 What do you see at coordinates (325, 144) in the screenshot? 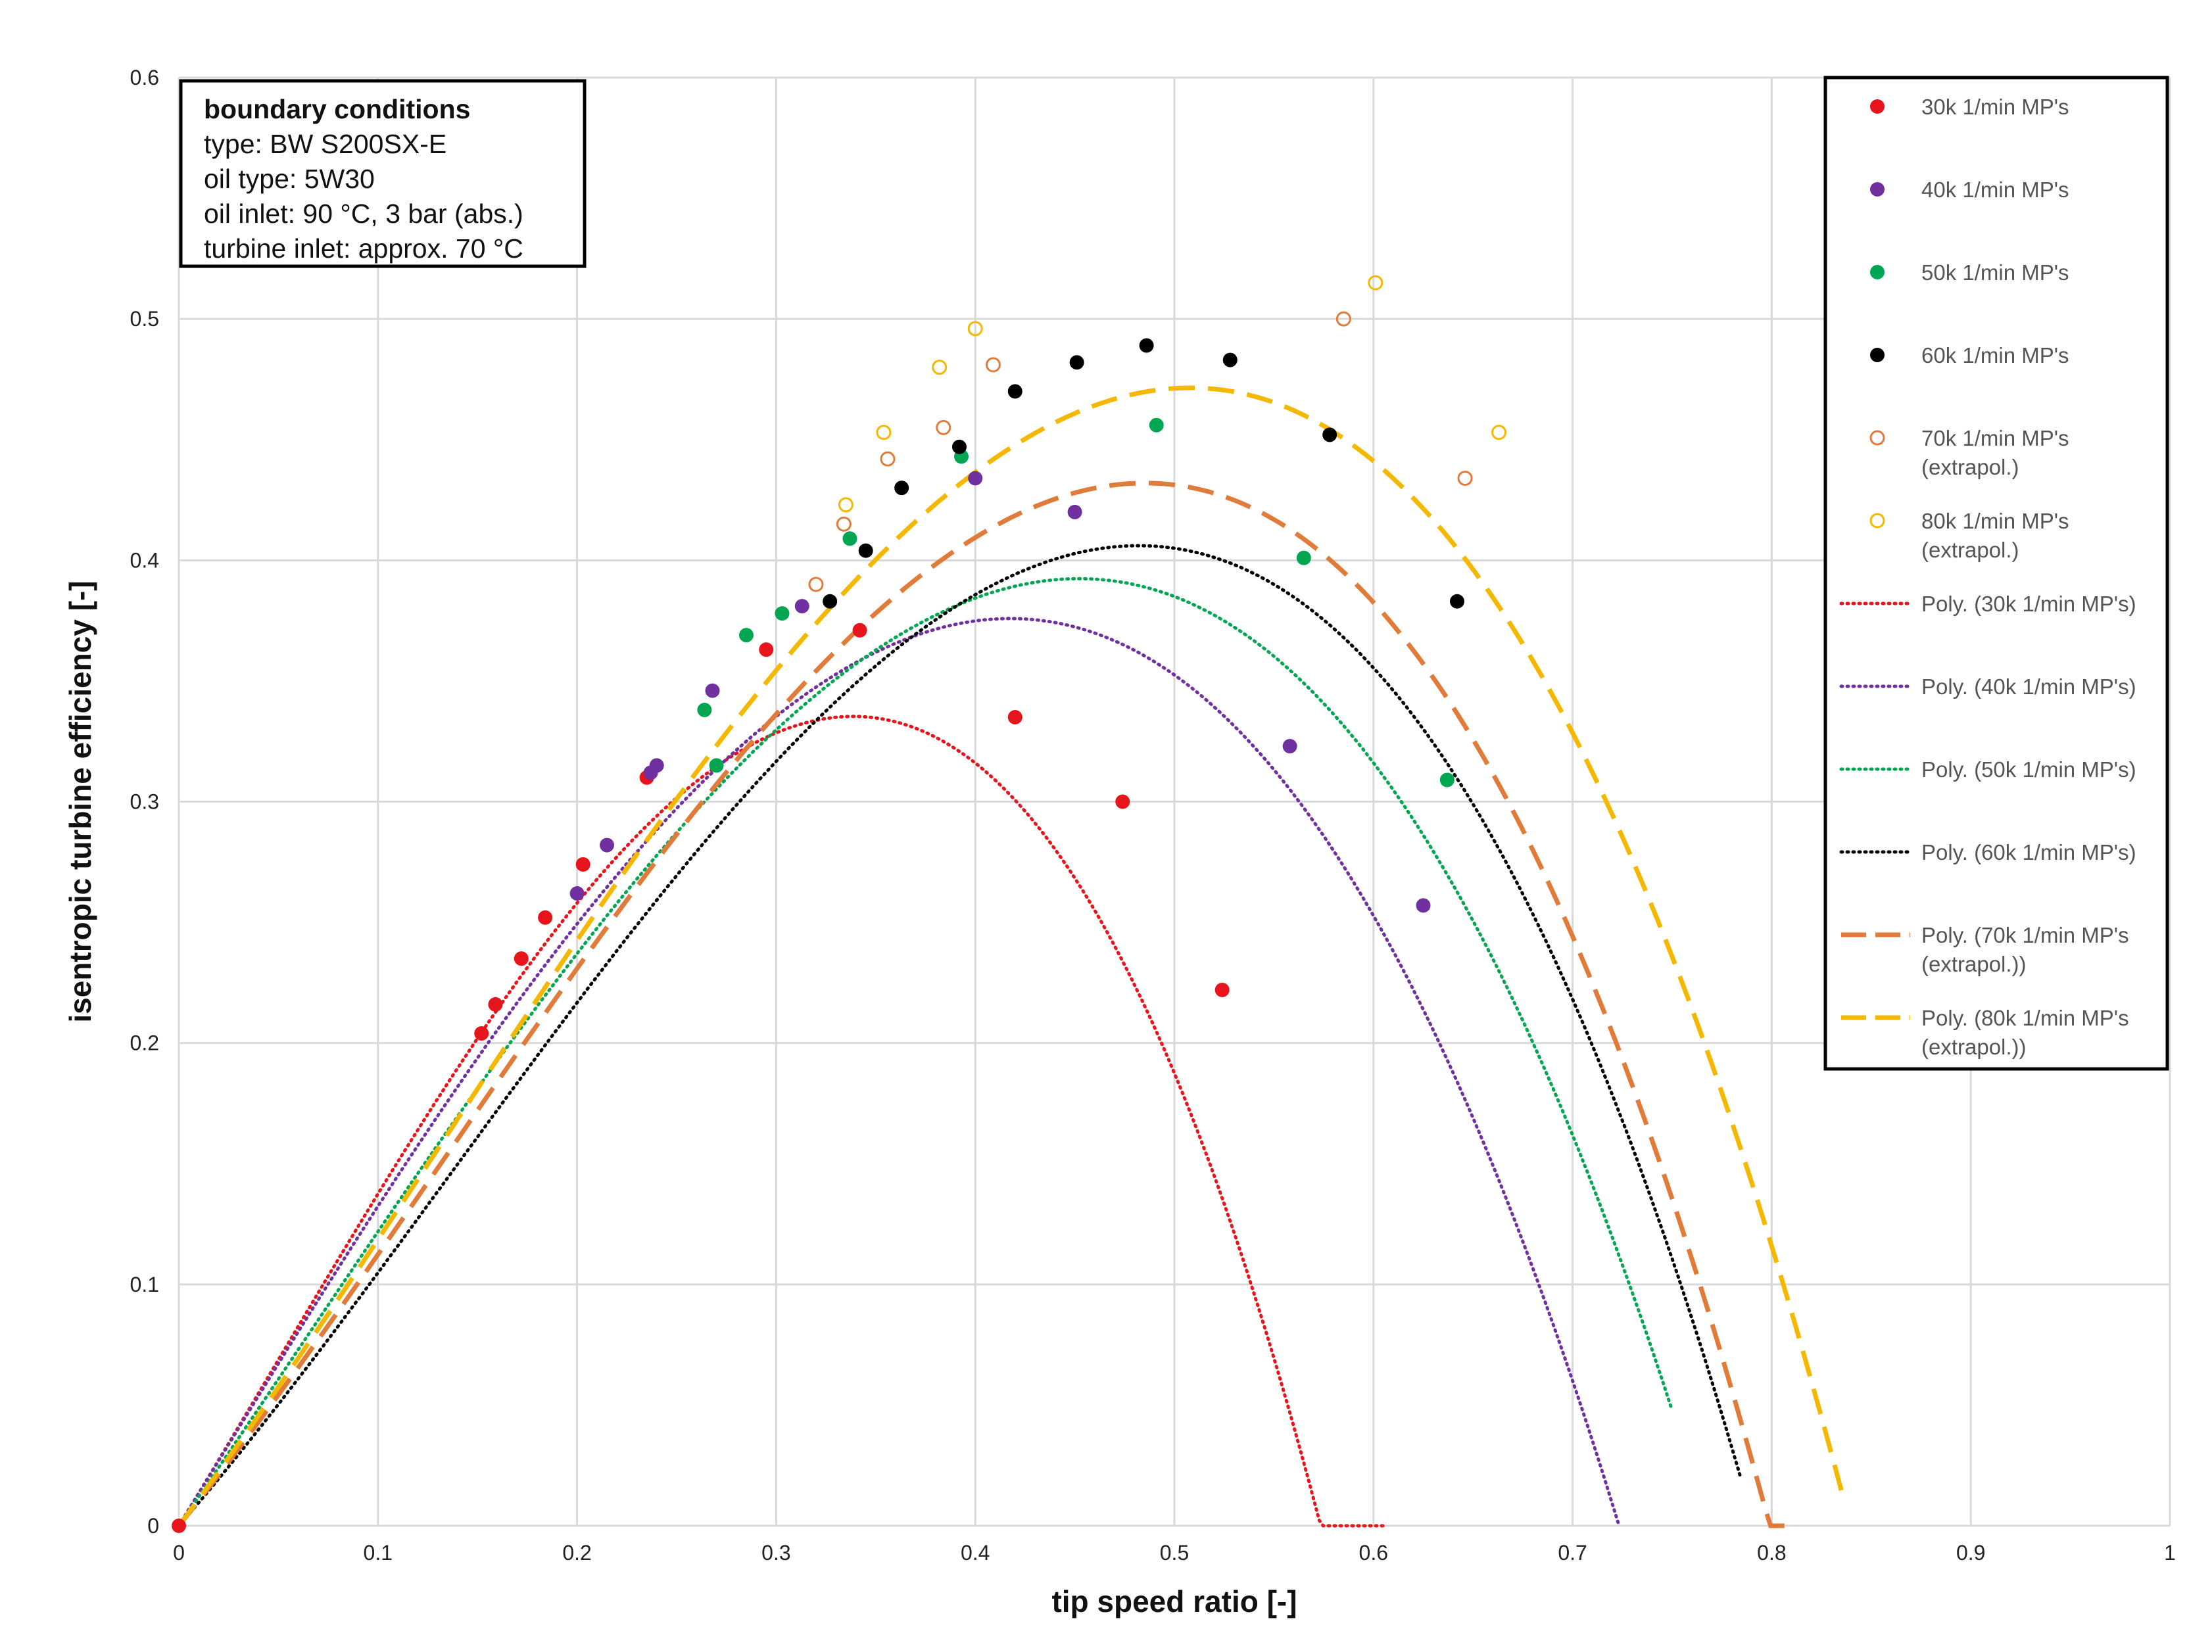
I see `bc-line-type: type: BW S200SX-E` at bounding box center [325, 144].